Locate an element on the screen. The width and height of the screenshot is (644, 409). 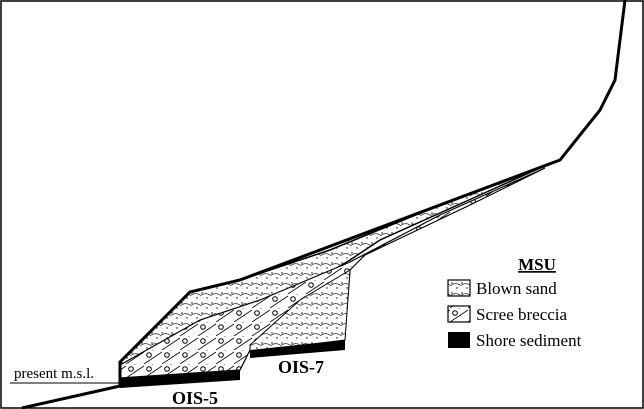
legend-swatch-sand is located at coordinates (459, 288).